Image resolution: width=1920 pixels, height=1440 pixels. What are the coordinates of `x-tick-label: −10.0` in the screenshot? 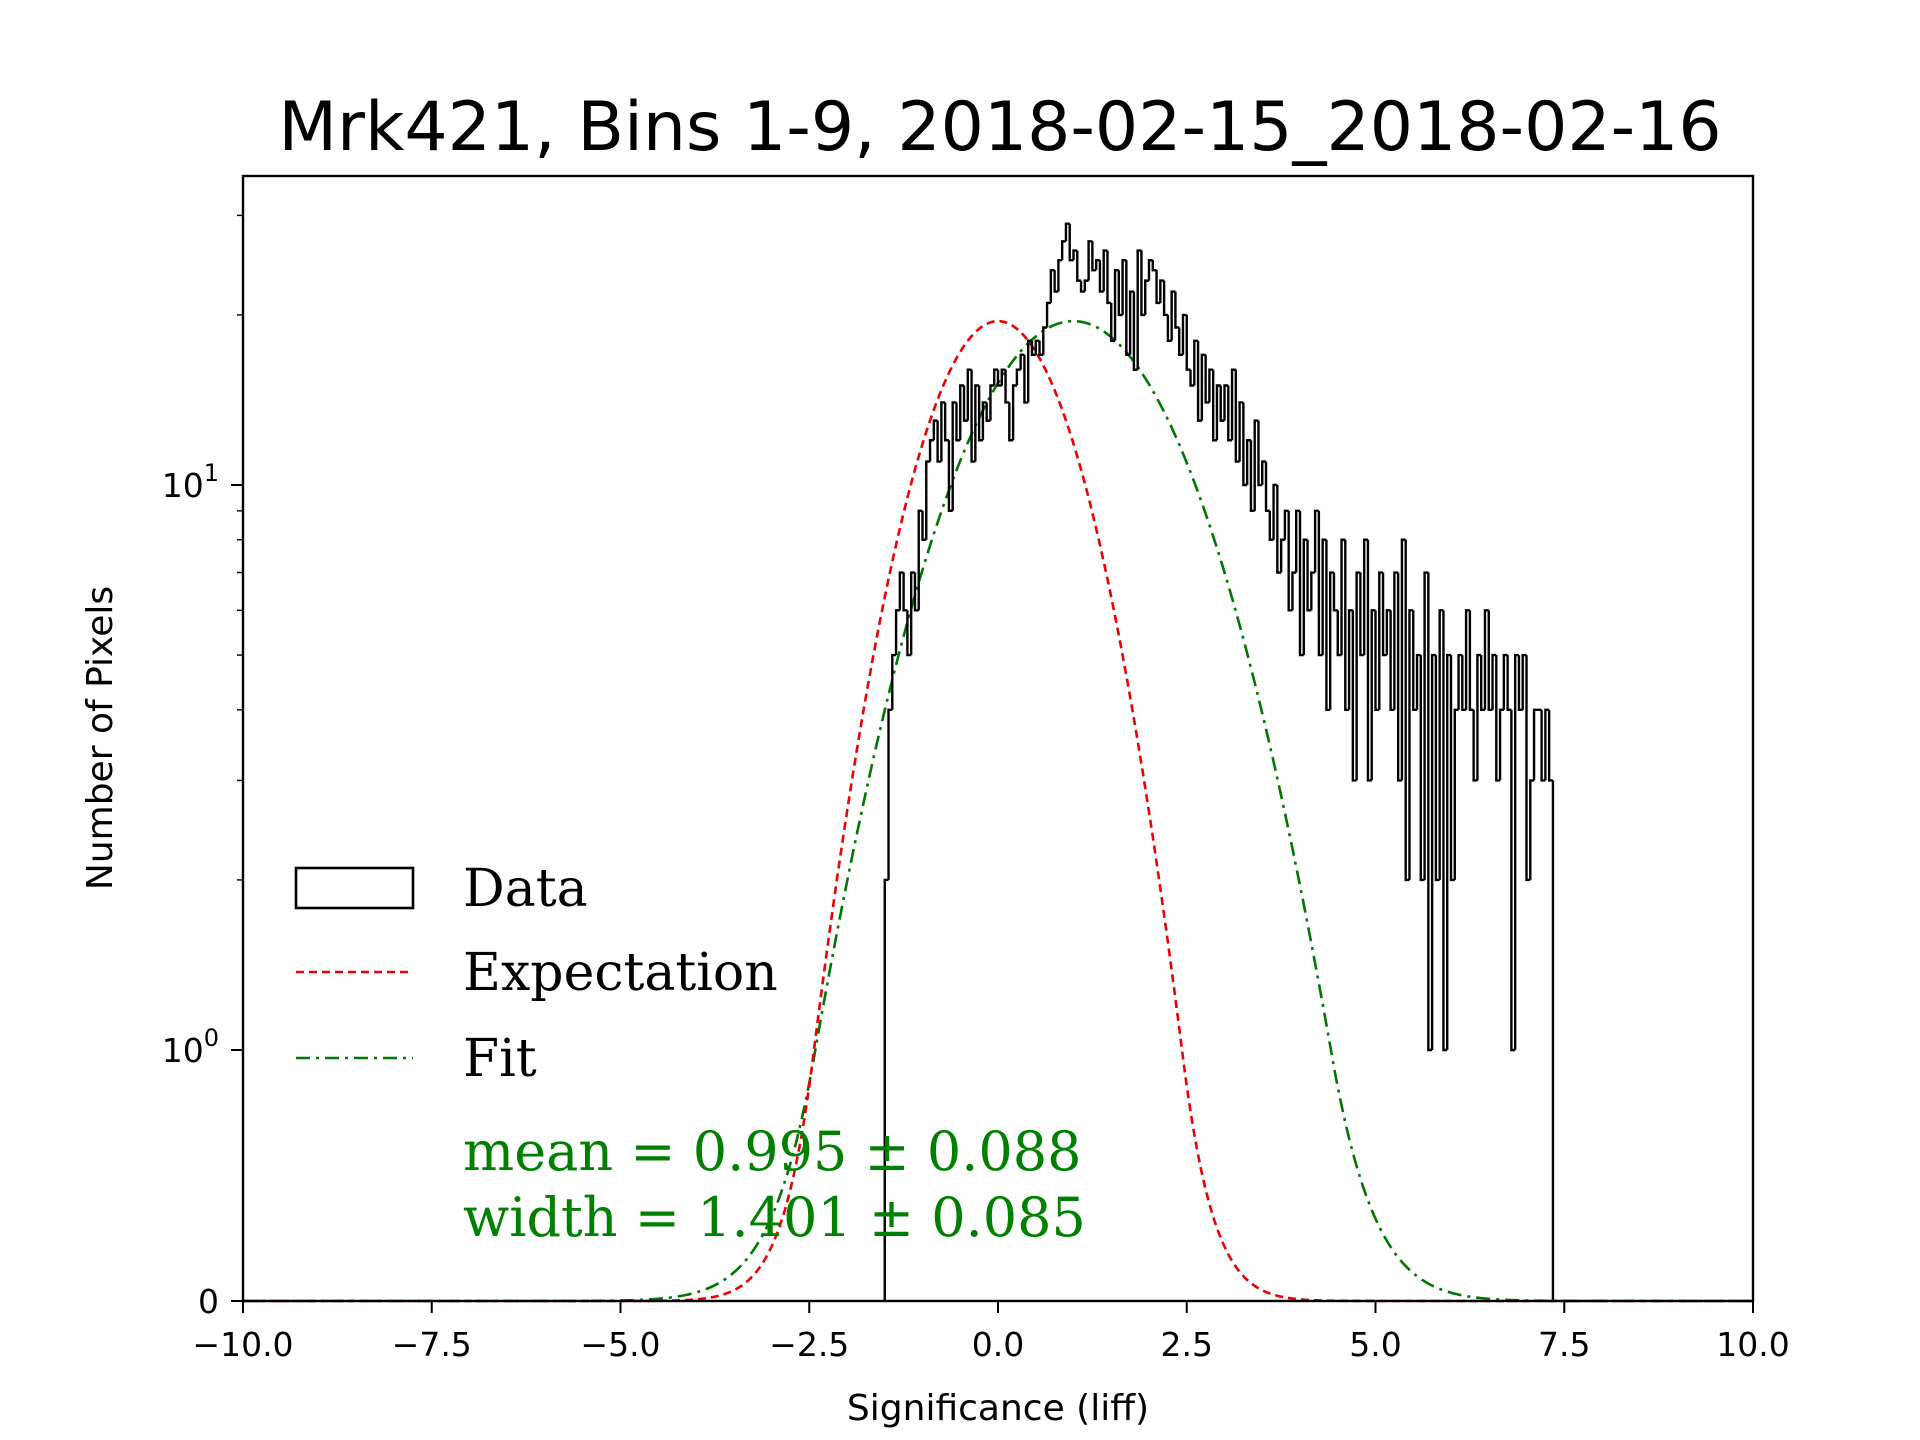 It's located at (242, 1344).